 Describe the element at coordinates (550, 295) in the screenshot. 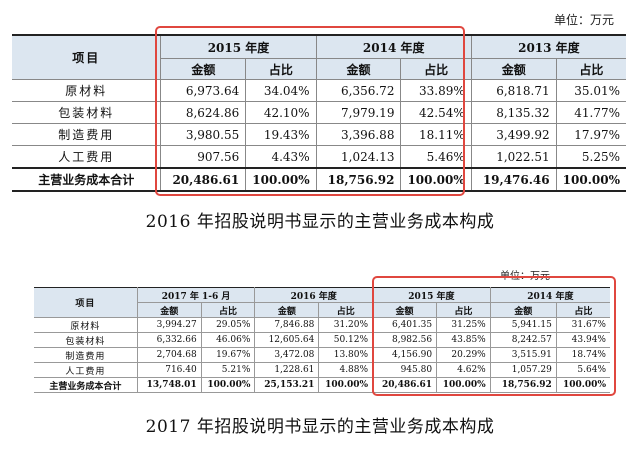

I see `year-header: 2014 年度` at that location.